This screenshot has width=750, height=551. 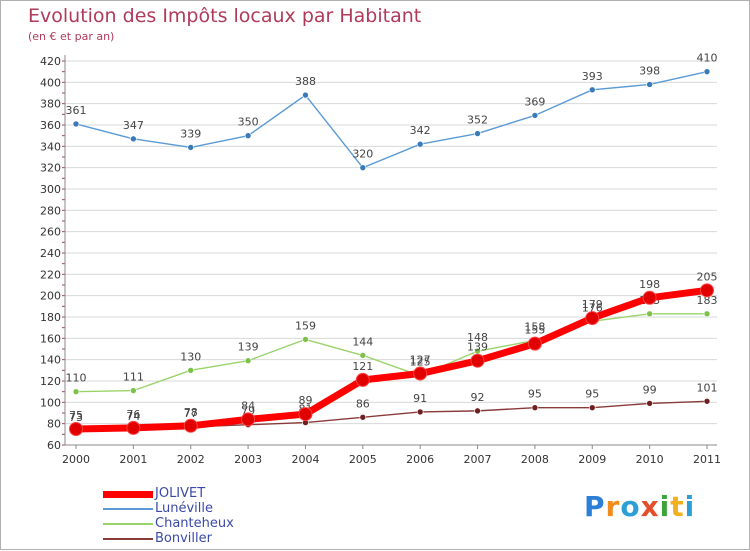 I want to click on data-label: 125, so click(x=420, y=362).